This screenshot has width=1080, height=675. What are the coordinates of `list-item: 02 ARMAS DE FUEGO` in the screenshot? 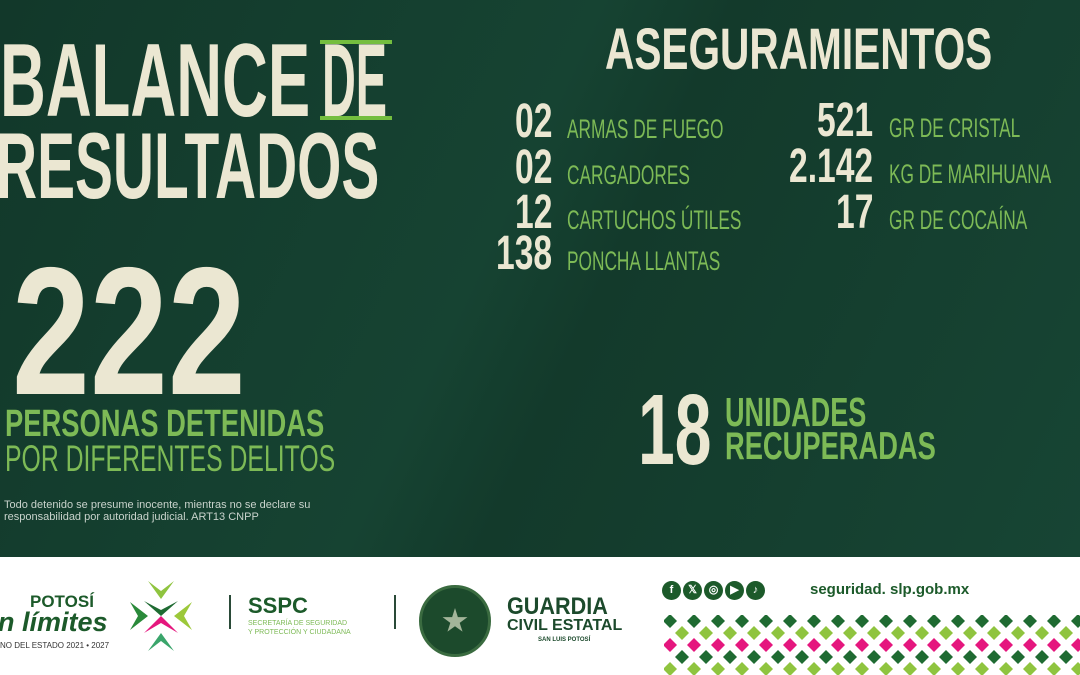 It's located at (552, 121).